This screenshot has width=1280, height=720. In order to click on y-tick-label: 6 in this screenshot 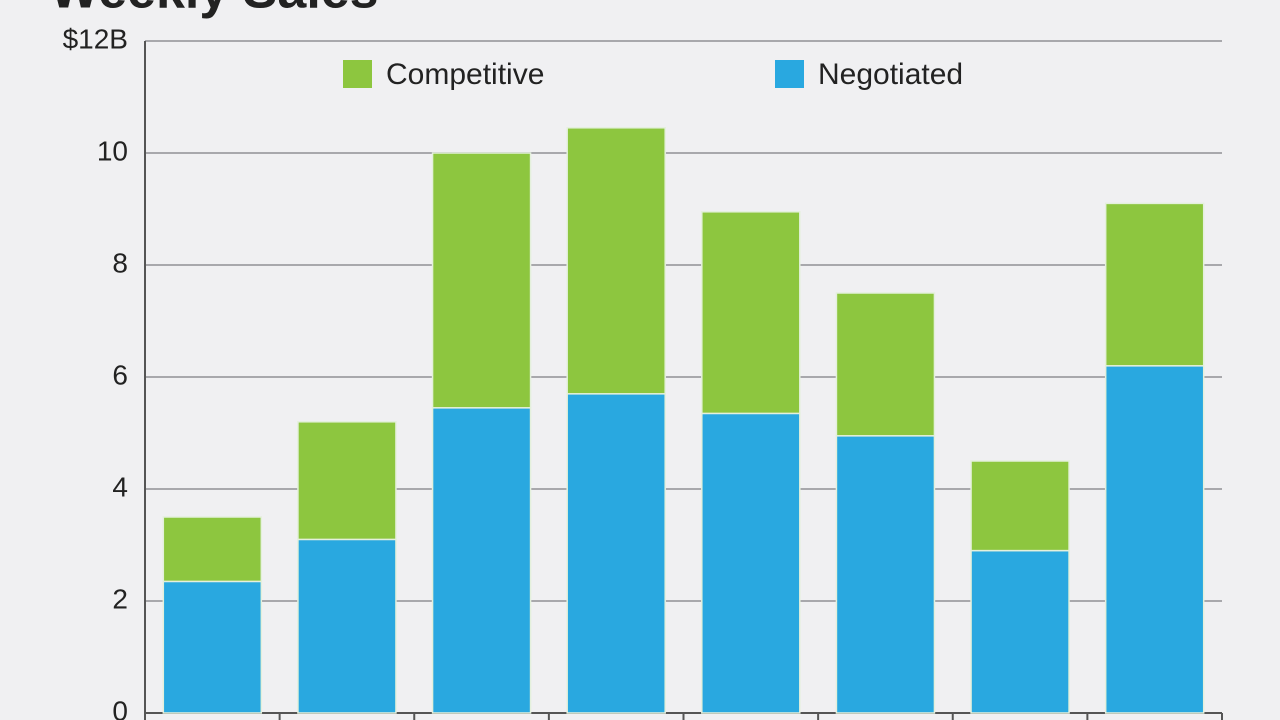, I will do `click(120, 374)`.